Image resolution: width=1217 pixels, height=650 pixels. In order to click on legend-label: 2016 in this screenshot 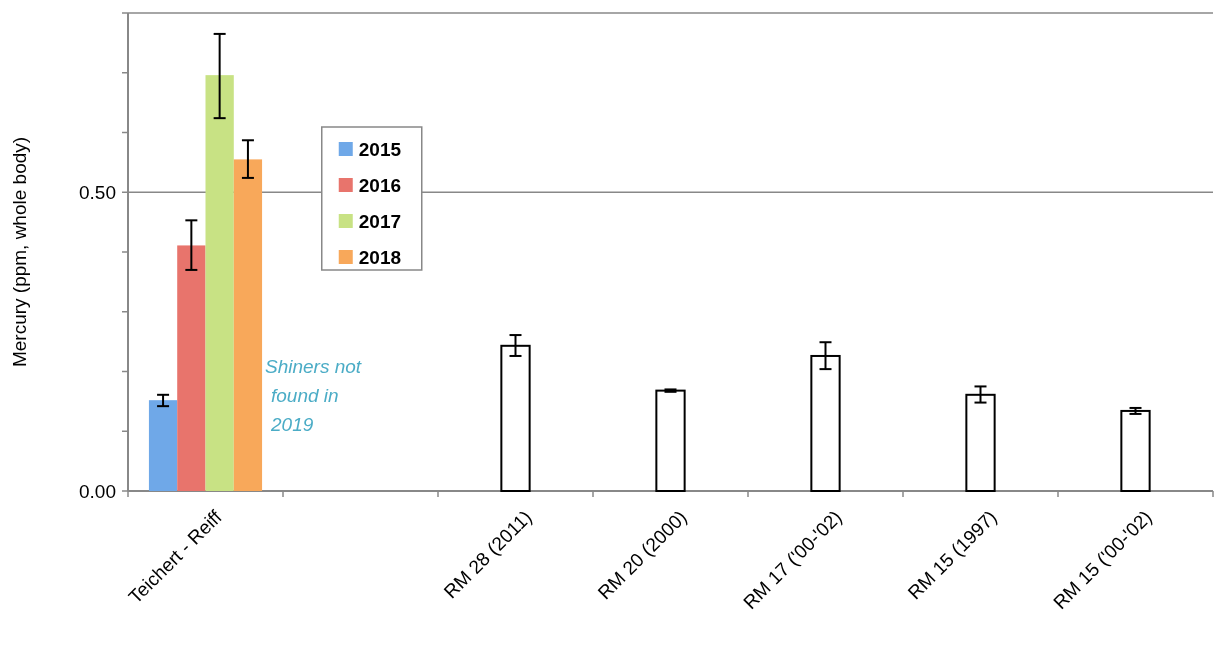, I will do `click(380, 185)`.